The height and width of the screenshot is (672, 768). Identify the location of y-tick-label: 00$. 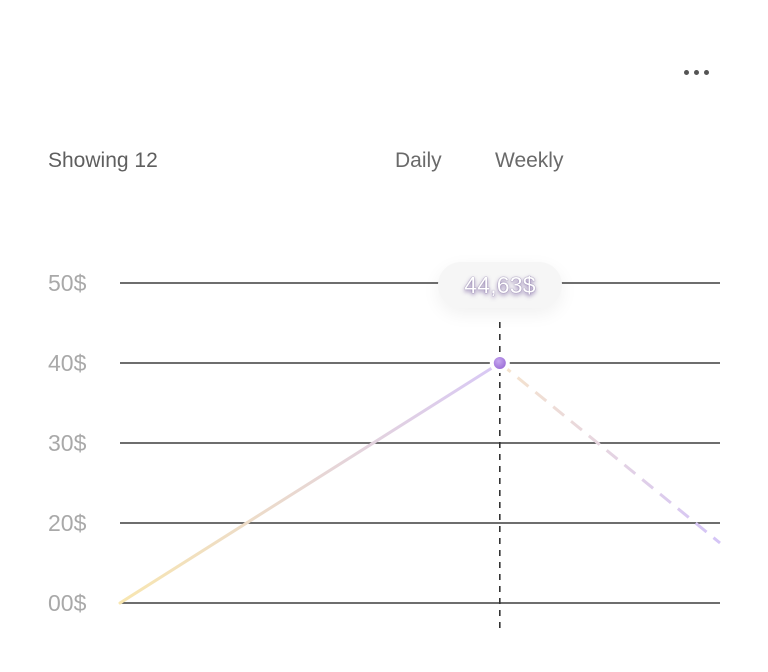
(67, 603).